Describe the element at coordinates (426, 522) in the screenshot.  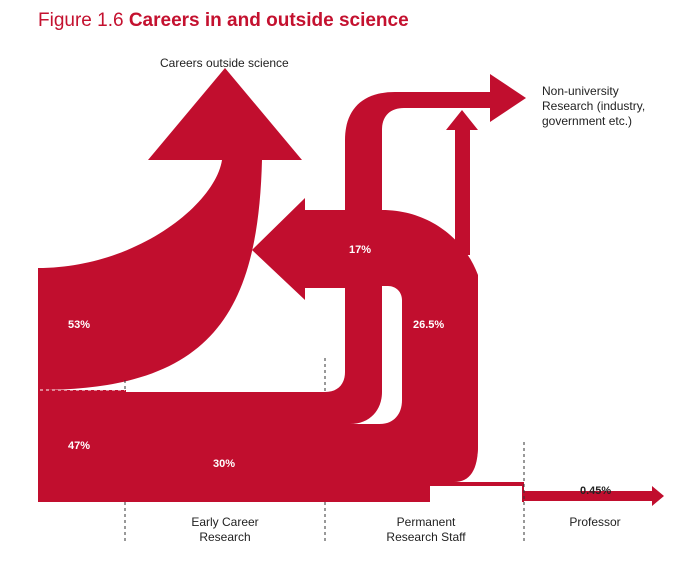
I see `stage-permanent-line1: Permanent` at that location.